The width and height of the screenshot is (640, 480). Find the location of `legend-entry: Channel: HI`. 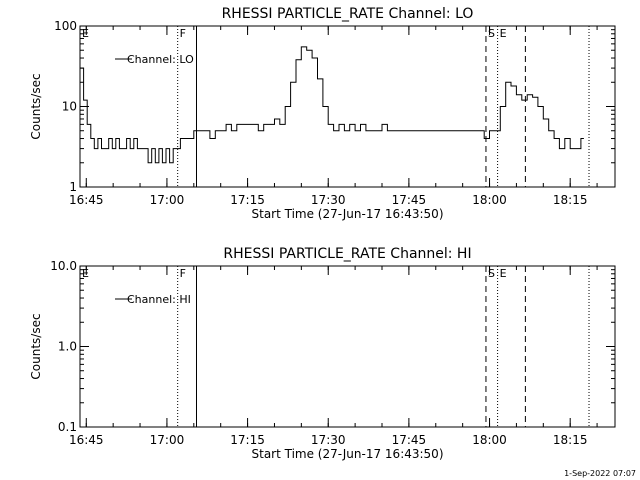

legend-entry: Channel: HI is located at coordinates (159, 299).